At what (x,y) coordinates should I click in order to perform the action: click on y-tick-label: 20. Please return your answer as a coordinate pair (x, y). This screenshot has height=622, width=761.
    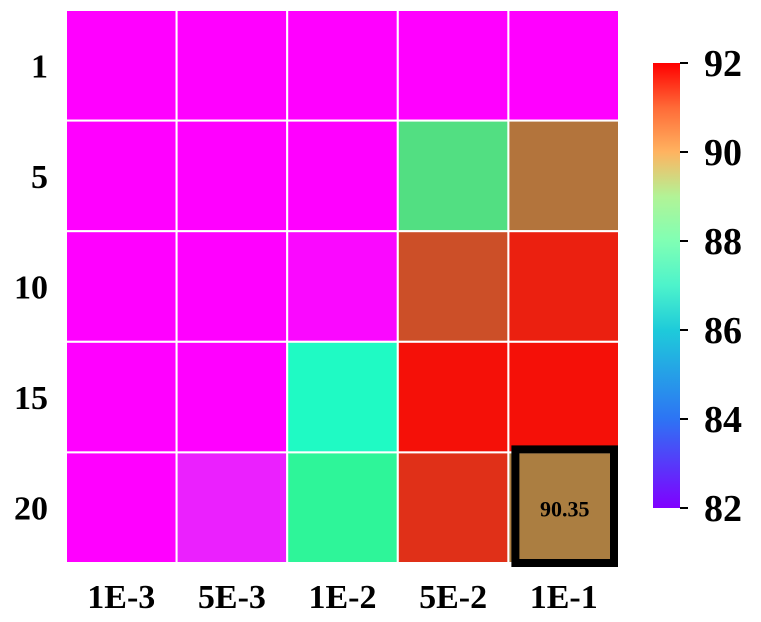
    Looking at the image, I should click on (31, 509).